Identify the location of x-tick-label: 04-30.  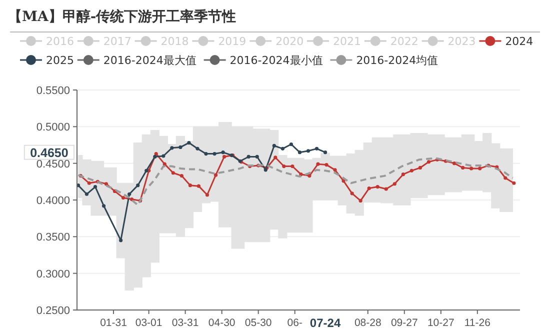
(222, 323).